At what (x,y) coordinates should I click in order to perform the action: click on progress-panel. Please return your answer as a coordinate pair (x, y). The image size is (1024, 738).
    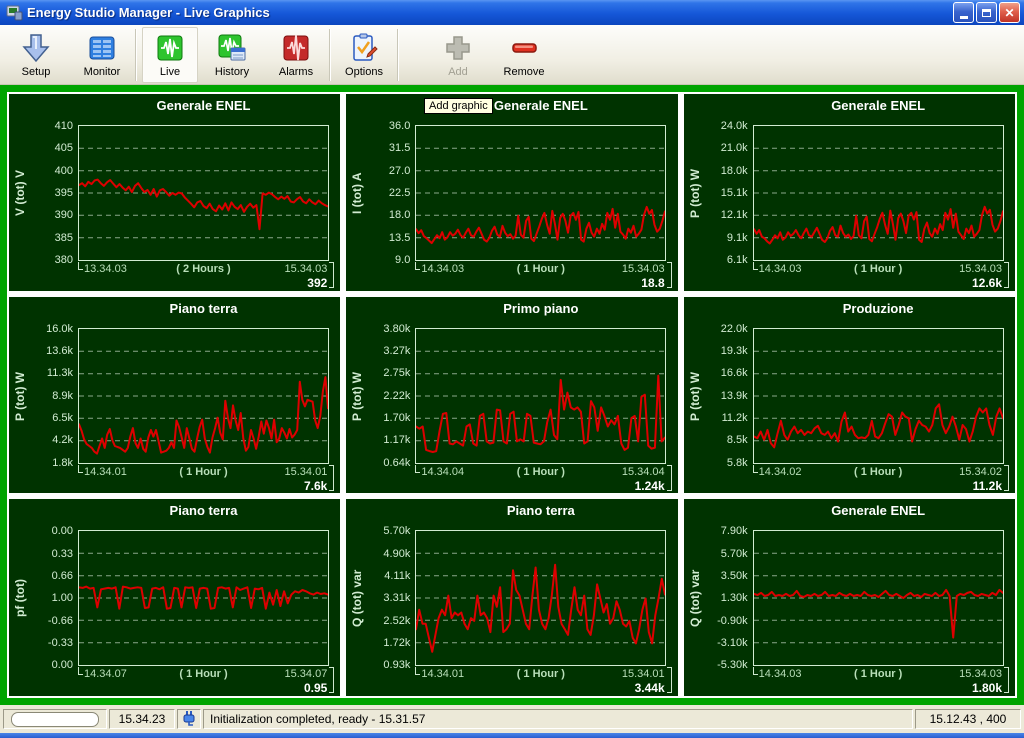
    Looking at the image, I should click on (55, 719).